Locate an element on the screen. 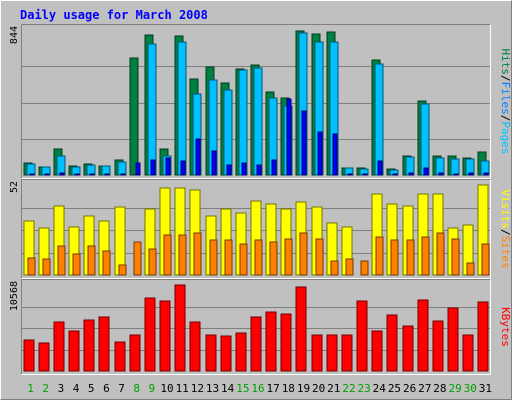 This screenshot has width=512, height=400. x-tick-label: 5 is located at coordinates (91, 388).